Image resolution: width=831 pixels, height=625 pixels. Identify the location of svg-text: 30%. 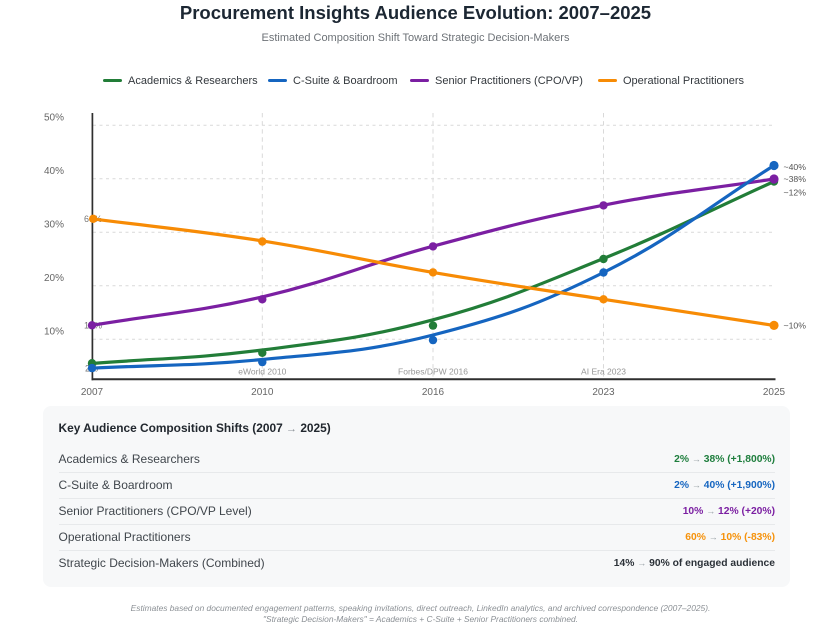
(54, 225).